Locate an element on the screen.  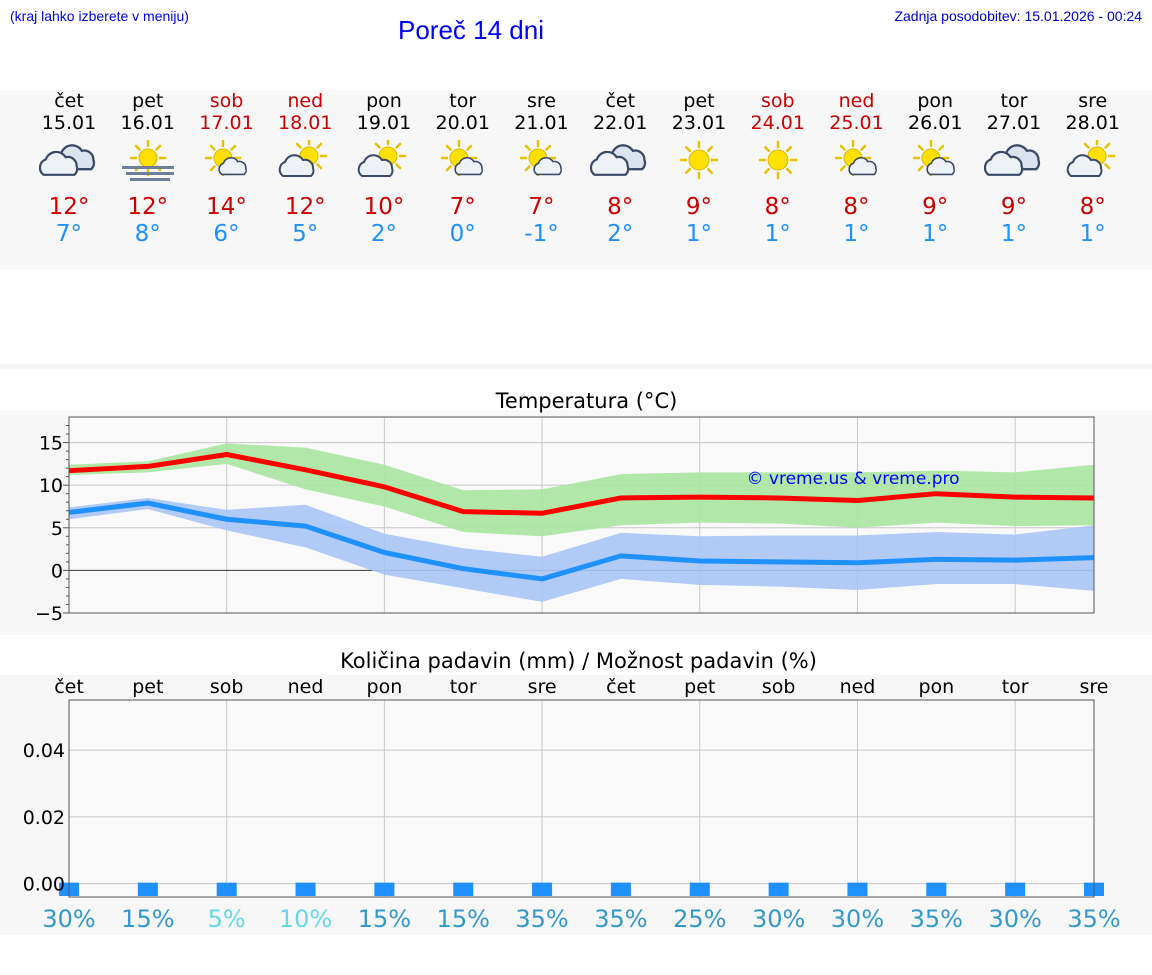
day-column: sob 17.01 14° 6° is located at coordinates (227, 169).